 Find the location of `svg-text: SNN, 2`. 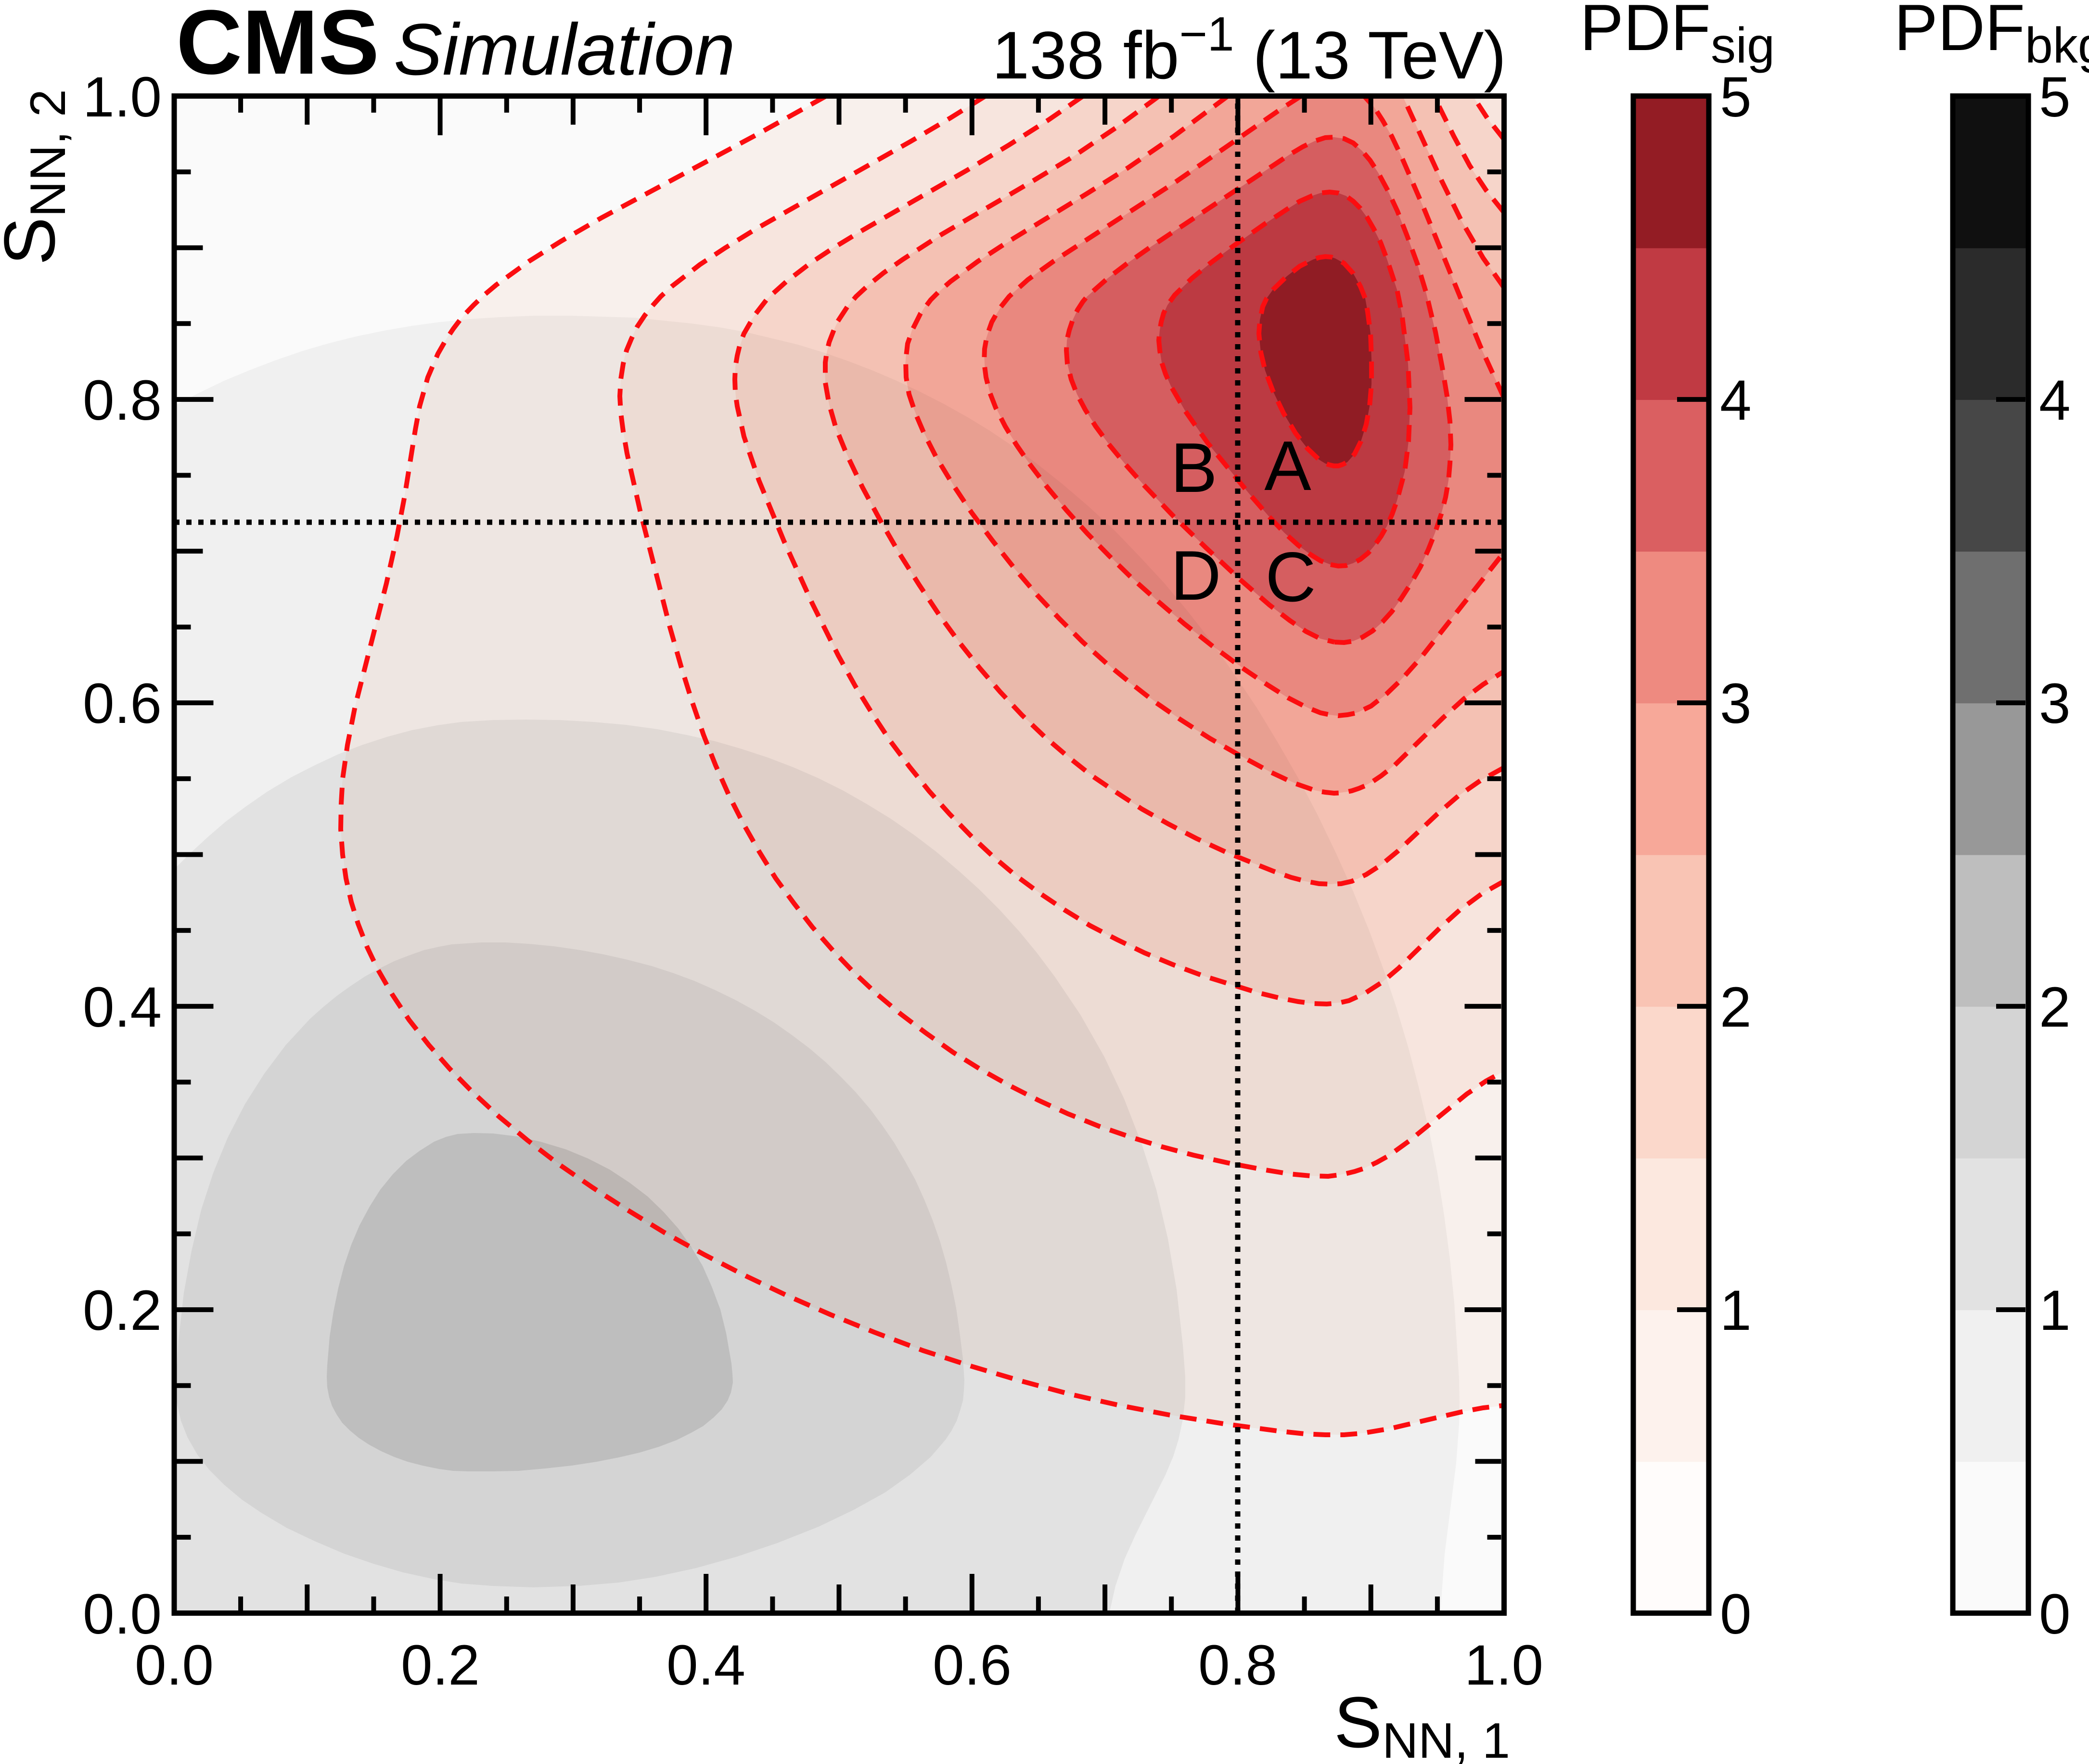

svg-text: SNN, 2 is located at coordinates (38, 177).